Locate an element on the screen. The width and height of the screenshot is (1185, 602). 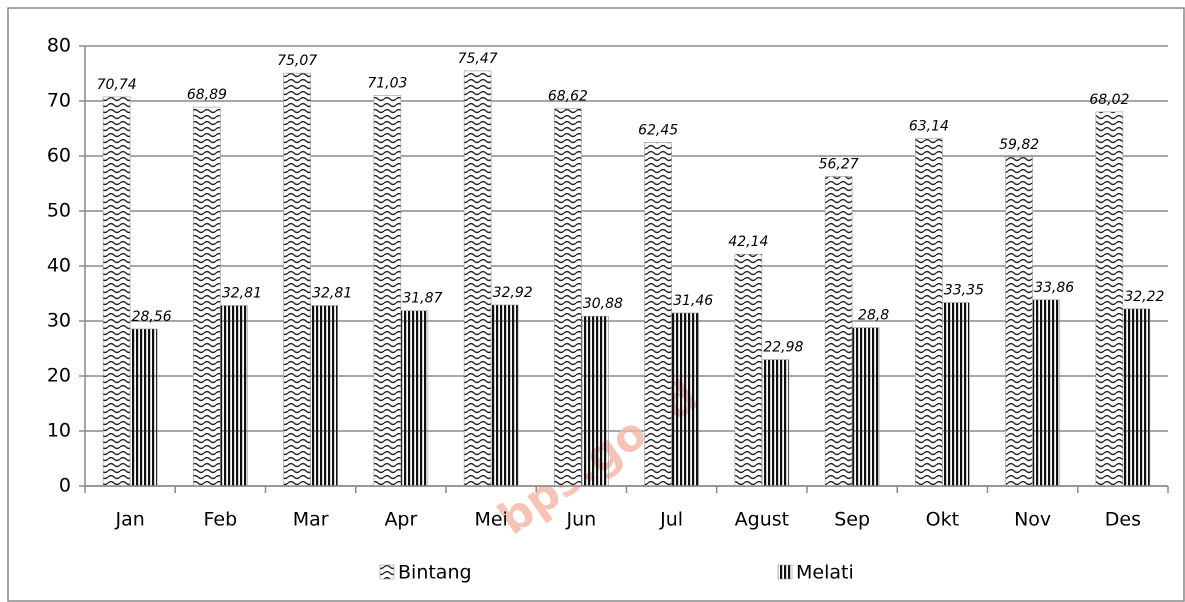
value-label: 30,88 is located at coordinates (603, 304).